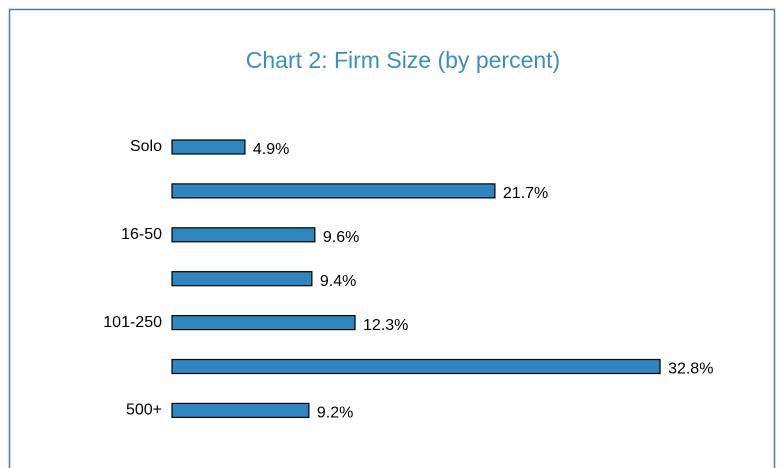 The height and width of the screenshot is (468, 783). Describe the element at coordinates (146, 146) in the screenshot. I see `category-label: Solo` at that location.